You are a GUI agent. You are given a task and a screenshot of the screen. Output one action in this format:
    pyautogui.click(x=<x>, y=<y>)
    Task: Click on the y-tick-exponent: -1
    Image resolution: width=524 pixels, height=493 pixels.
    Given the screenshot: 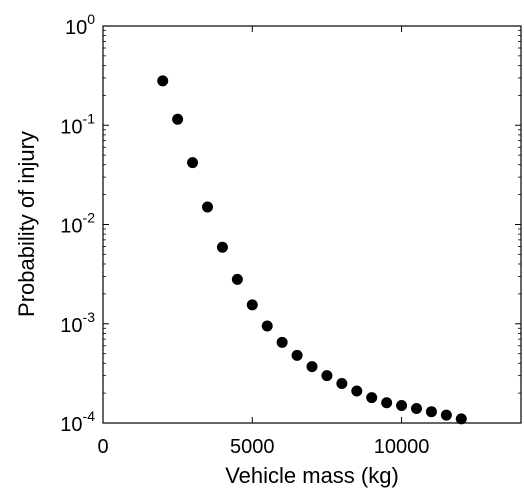 What is the action you would take?
    pyautogui.click(x=89, y=118)
    